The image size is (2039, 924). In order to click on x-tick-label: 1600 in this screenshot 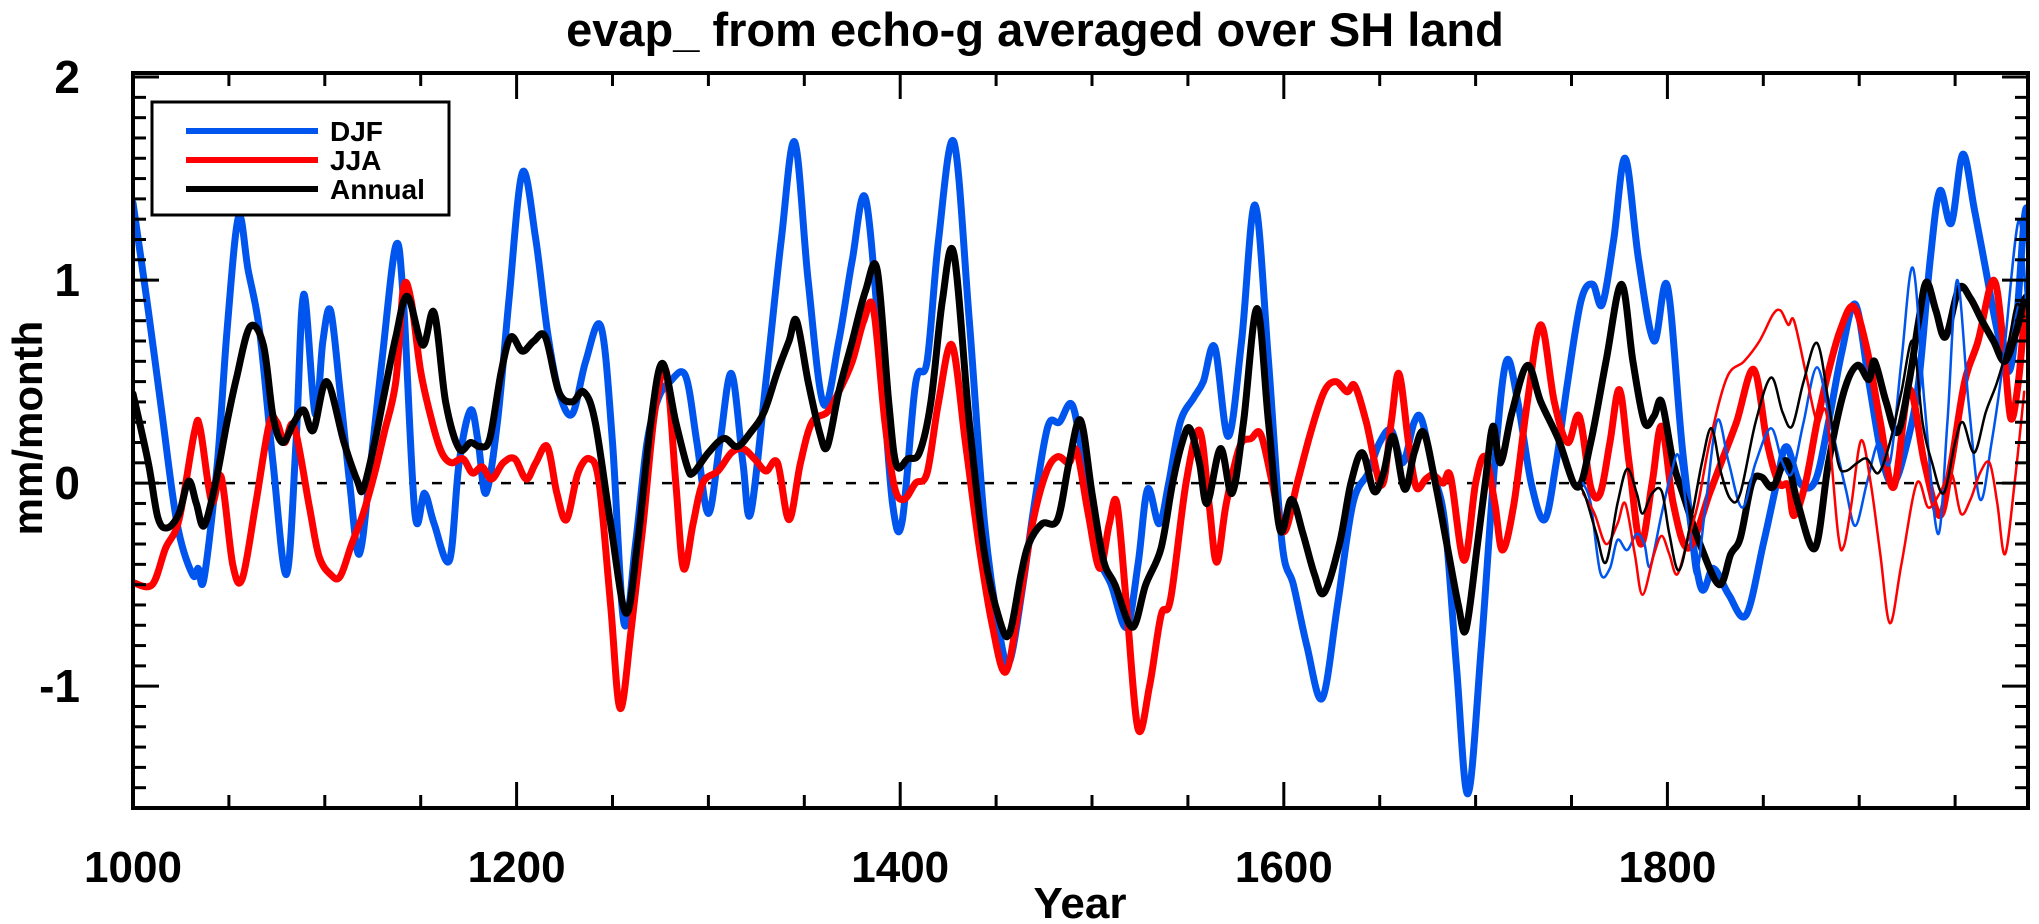, I will do `click(1284, 867)`.